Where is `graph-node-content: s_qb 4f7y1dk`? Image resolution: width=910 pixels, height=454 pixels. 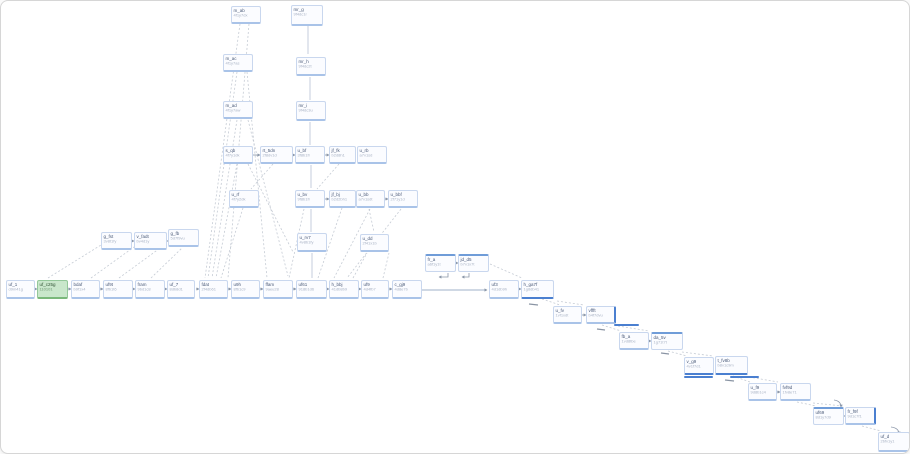 graph-node-content: s_qb 4f7y1dk is located at coordinates (238, 153).